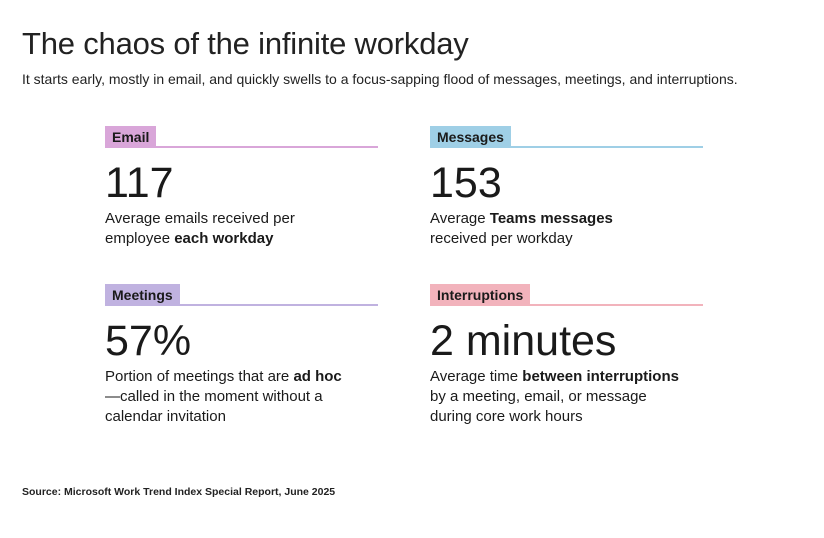 The height and width of the screenshot is (538, 824). Describe the element at coordinates (245, 43) in the screenshot. I see `page-title: The chaos of the infinite workday` at that location.